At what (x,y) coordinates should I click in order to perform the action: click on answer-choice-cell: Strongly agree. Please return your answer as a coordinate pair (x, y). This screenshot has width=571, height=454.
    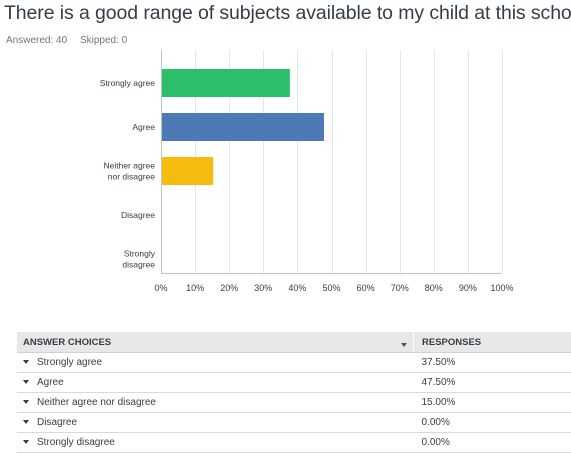
    Looking at the image, I should click on (215, 362).